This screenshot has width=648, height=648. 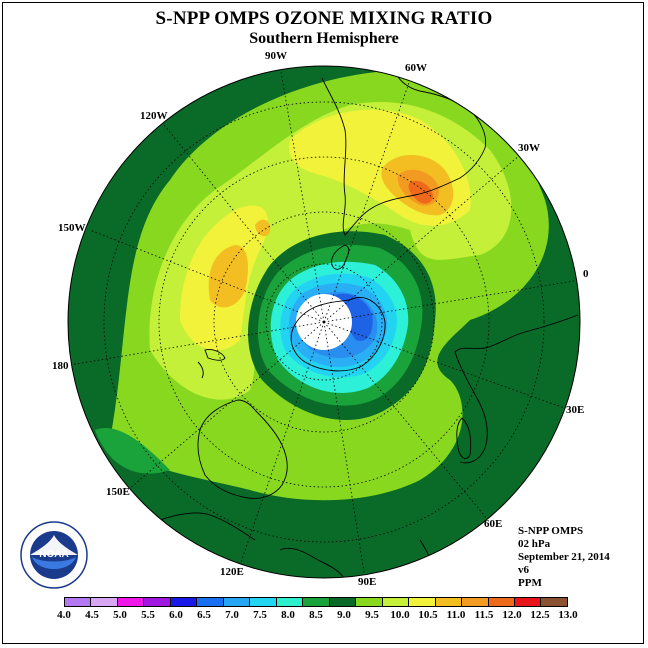 I want to click on info-date: September 21, 2014, so click(x=564, y=557).